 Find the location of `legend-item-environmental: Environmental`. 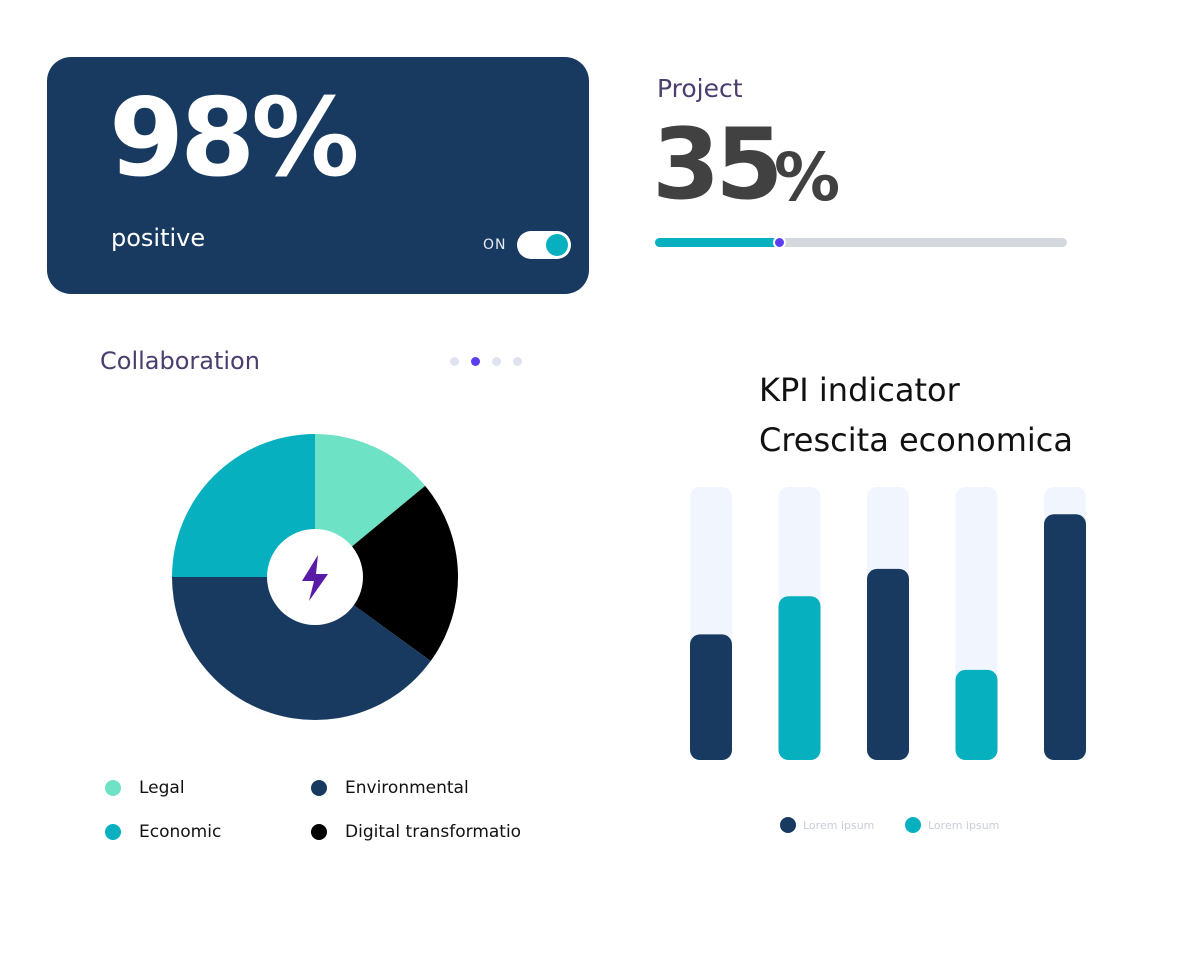

legend-item-environmental: Environmental is located at coordinates (390, 788).